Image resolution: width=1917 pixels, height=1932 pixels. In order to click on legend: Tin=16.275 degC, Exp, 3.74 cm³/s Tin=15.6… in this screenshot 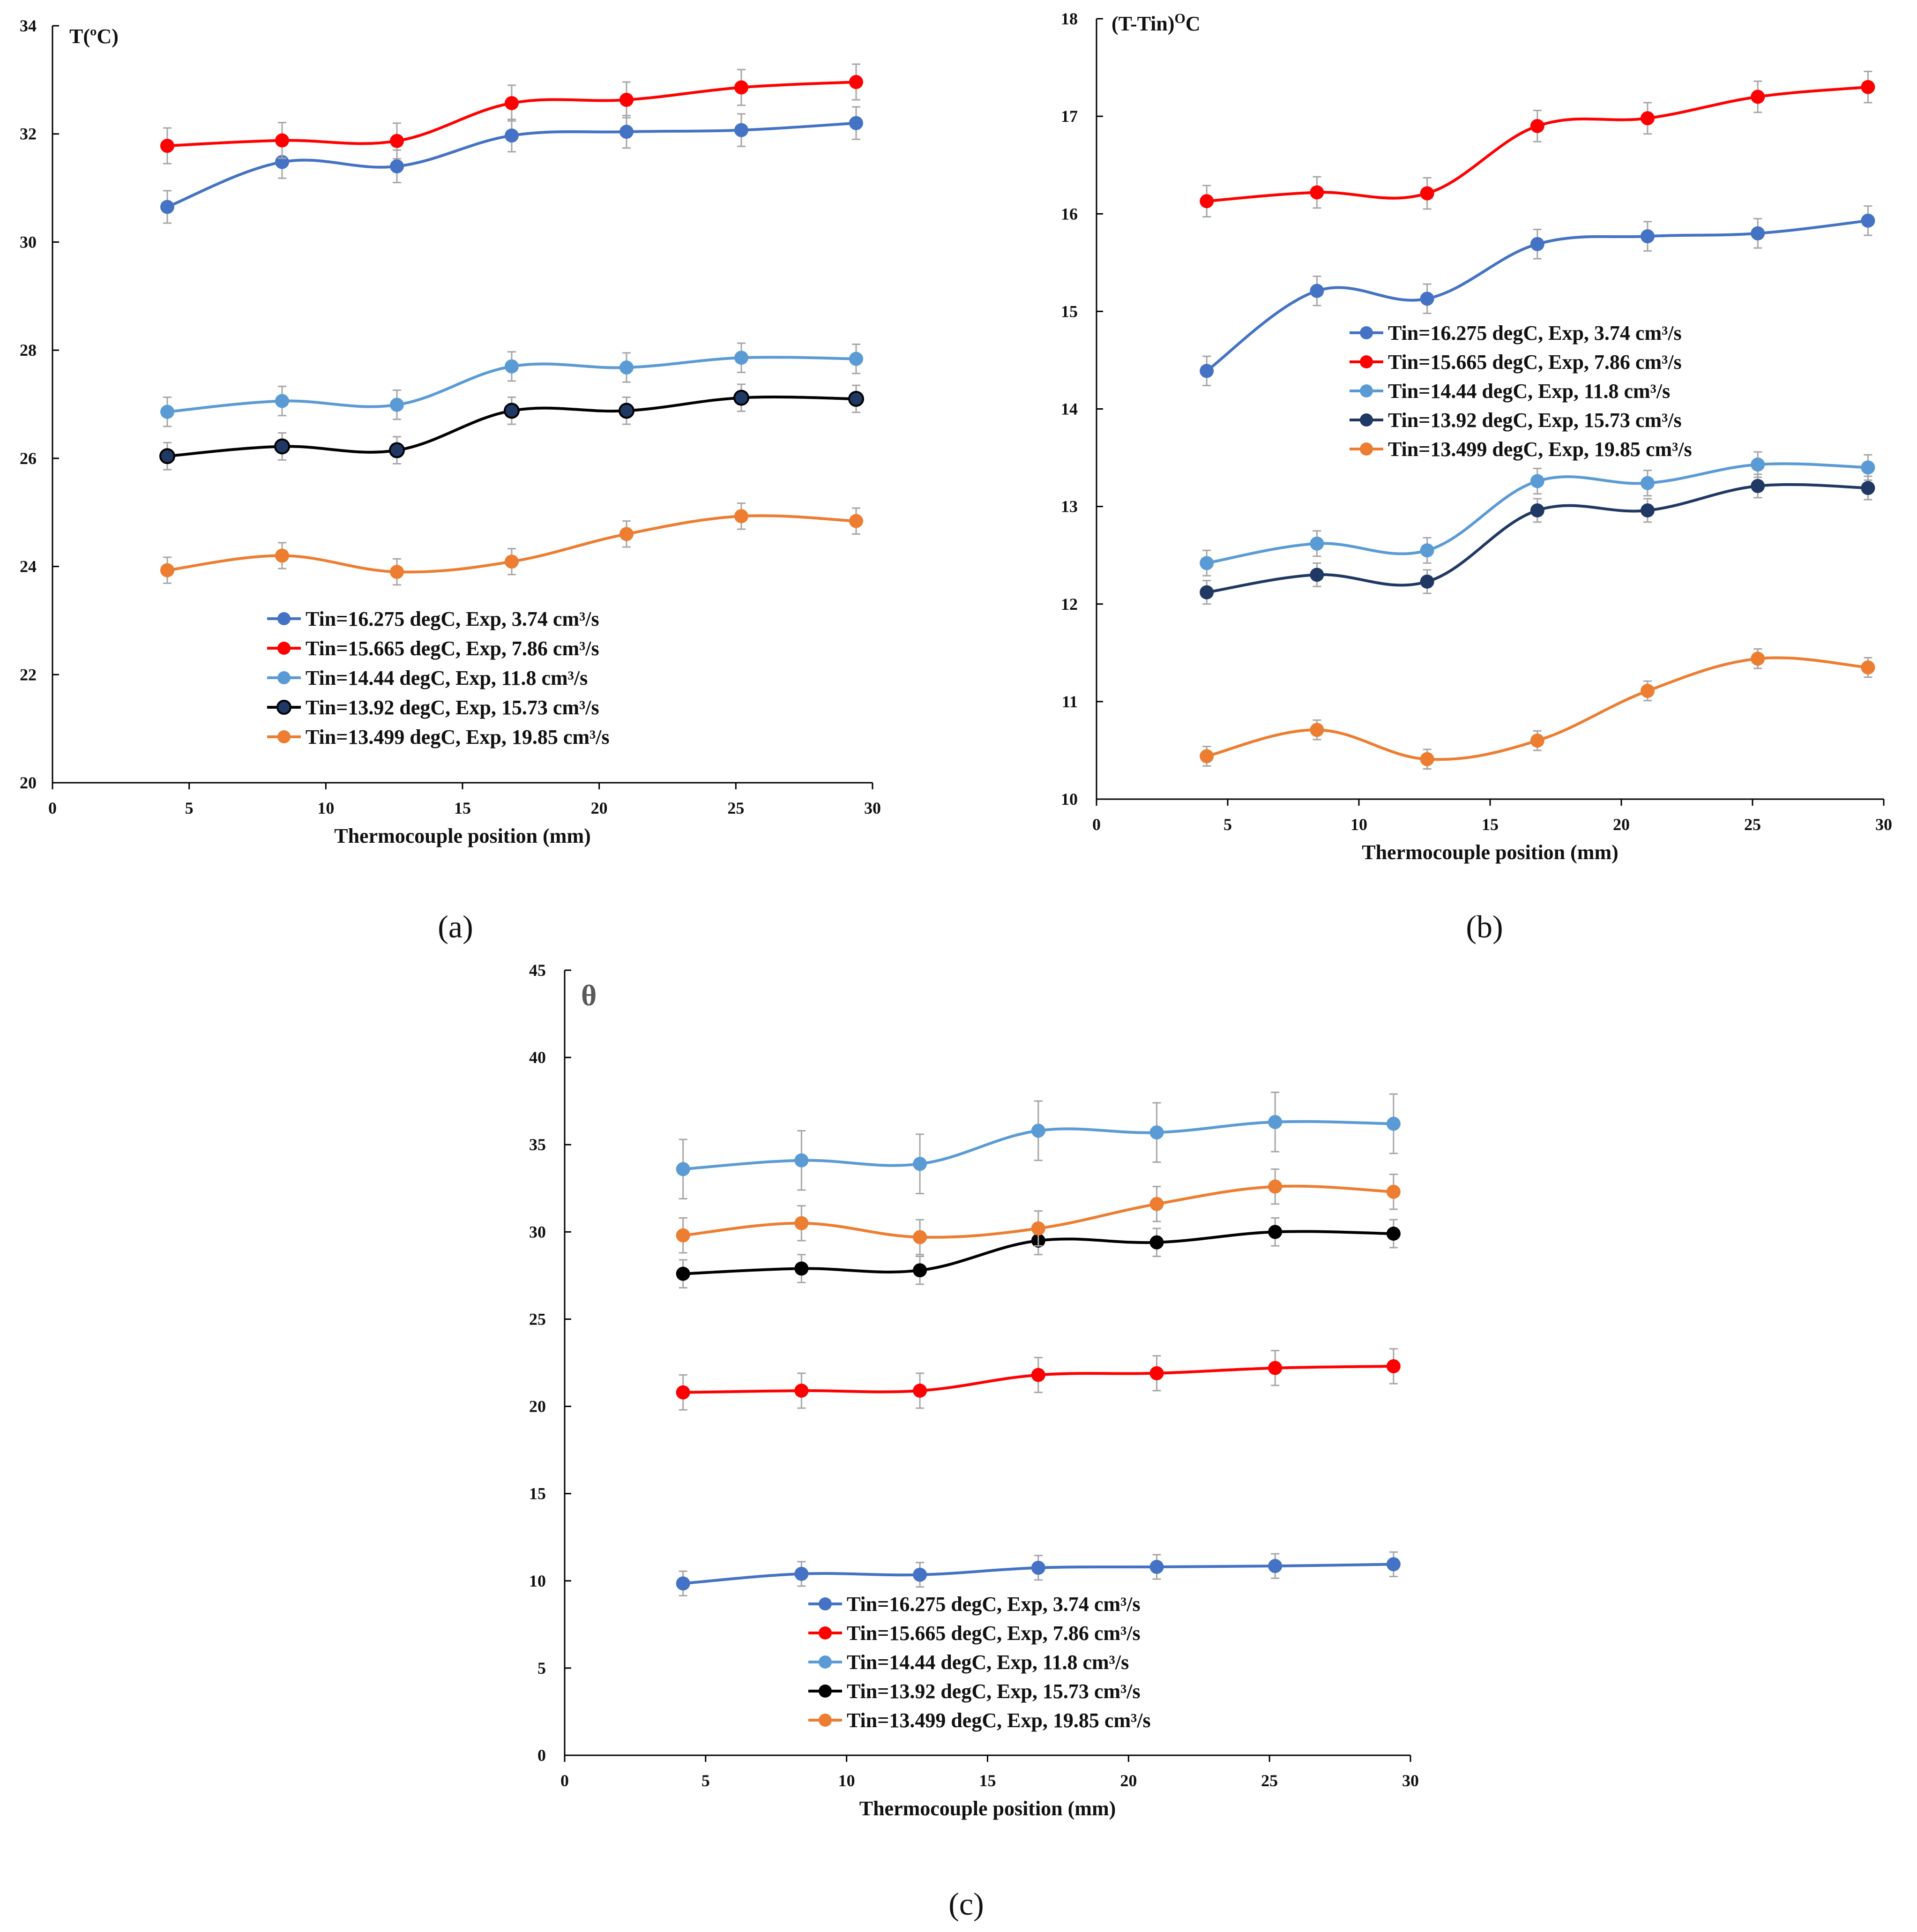, I will do `click(1521, 391)`.